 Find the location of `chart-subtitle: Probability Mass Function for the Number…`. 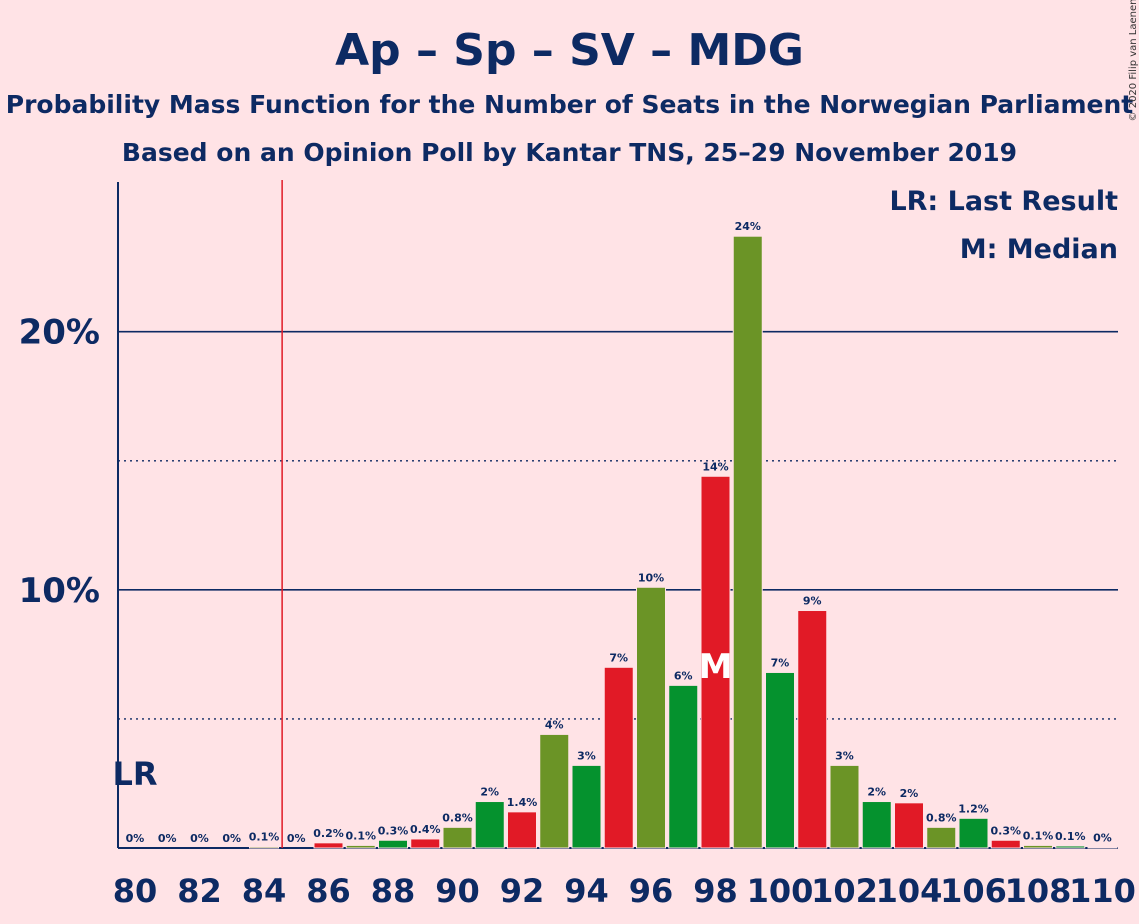

chart-subtitle: Probability Mass Function for the Number… is located at coordinates (570, 104).